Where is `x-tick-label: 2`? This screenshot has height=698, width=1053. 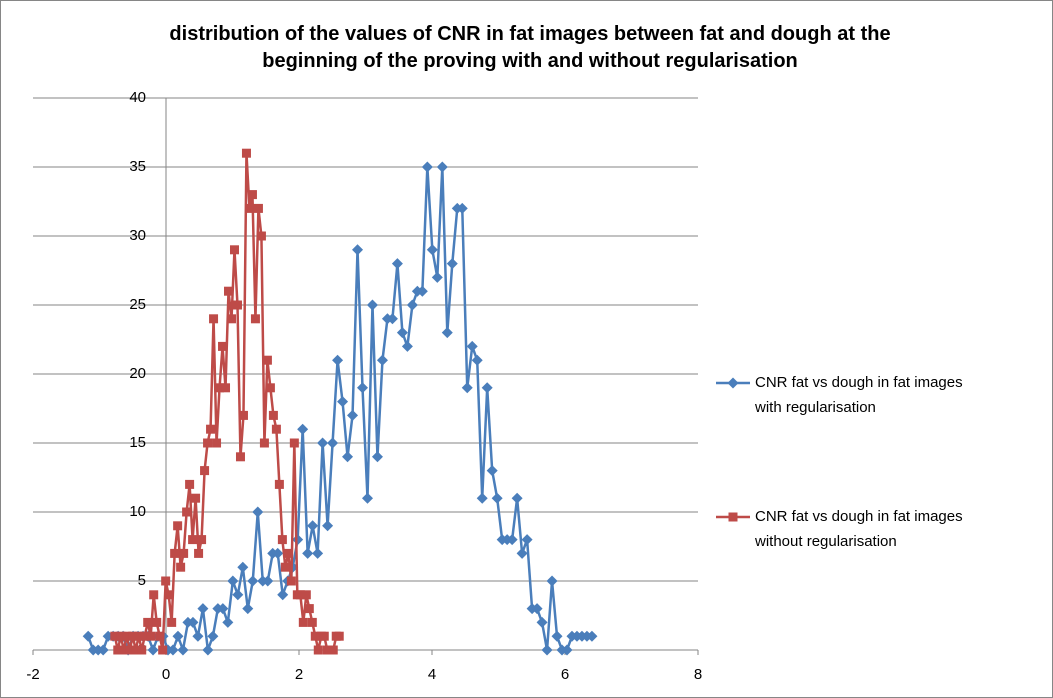
x-tick-label: 2 is located at coordinates (299, 674).